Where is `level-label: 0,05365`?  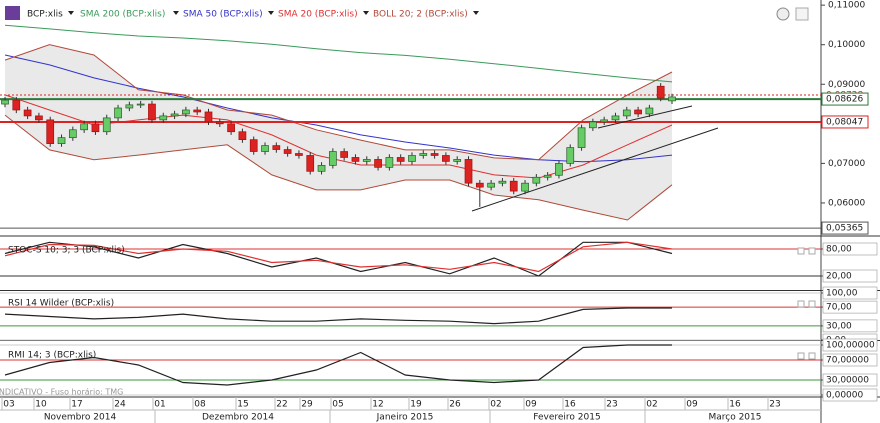
level-label: 0,05365 is located at coordinates (844, 229).